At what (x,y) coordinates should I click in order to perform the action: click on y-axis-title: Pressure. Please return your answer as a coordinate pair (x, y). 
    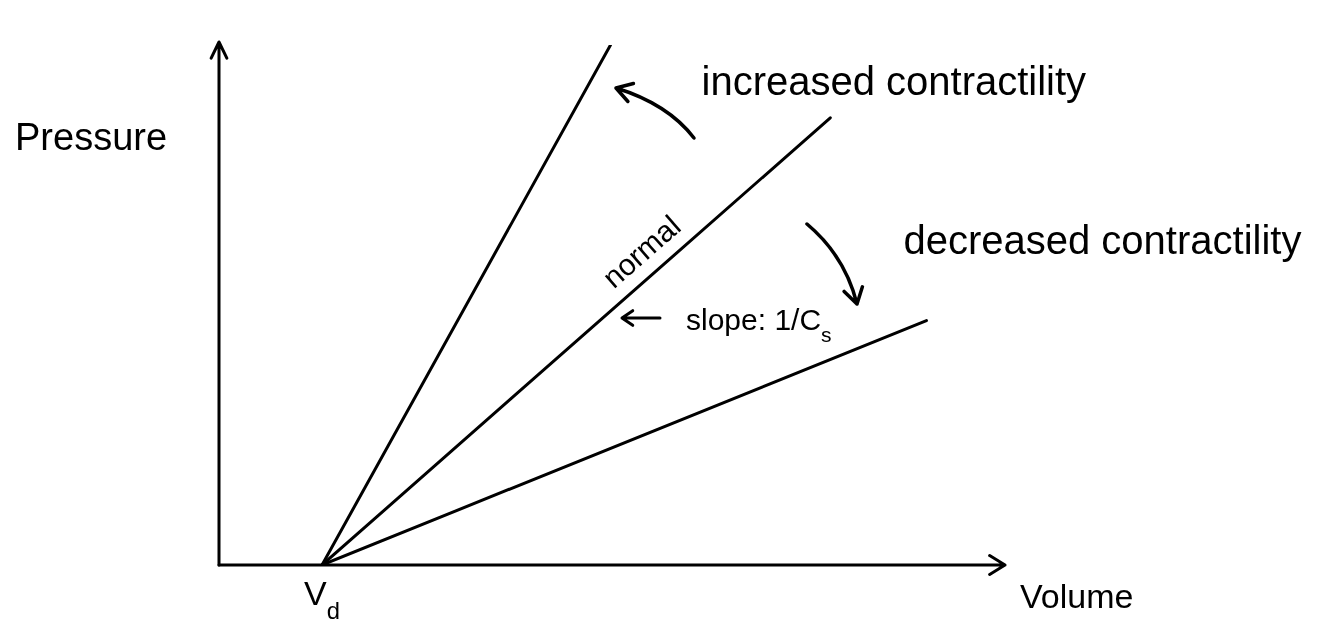
    Looking at the image, I should click on (91, 137).